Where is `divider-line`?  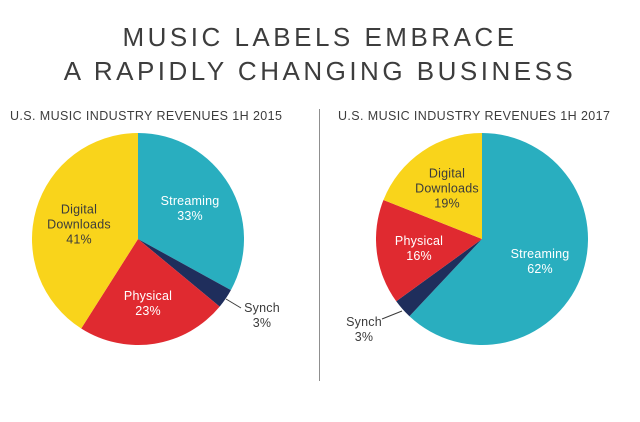 divider-line is located at coordinates (319, 244).